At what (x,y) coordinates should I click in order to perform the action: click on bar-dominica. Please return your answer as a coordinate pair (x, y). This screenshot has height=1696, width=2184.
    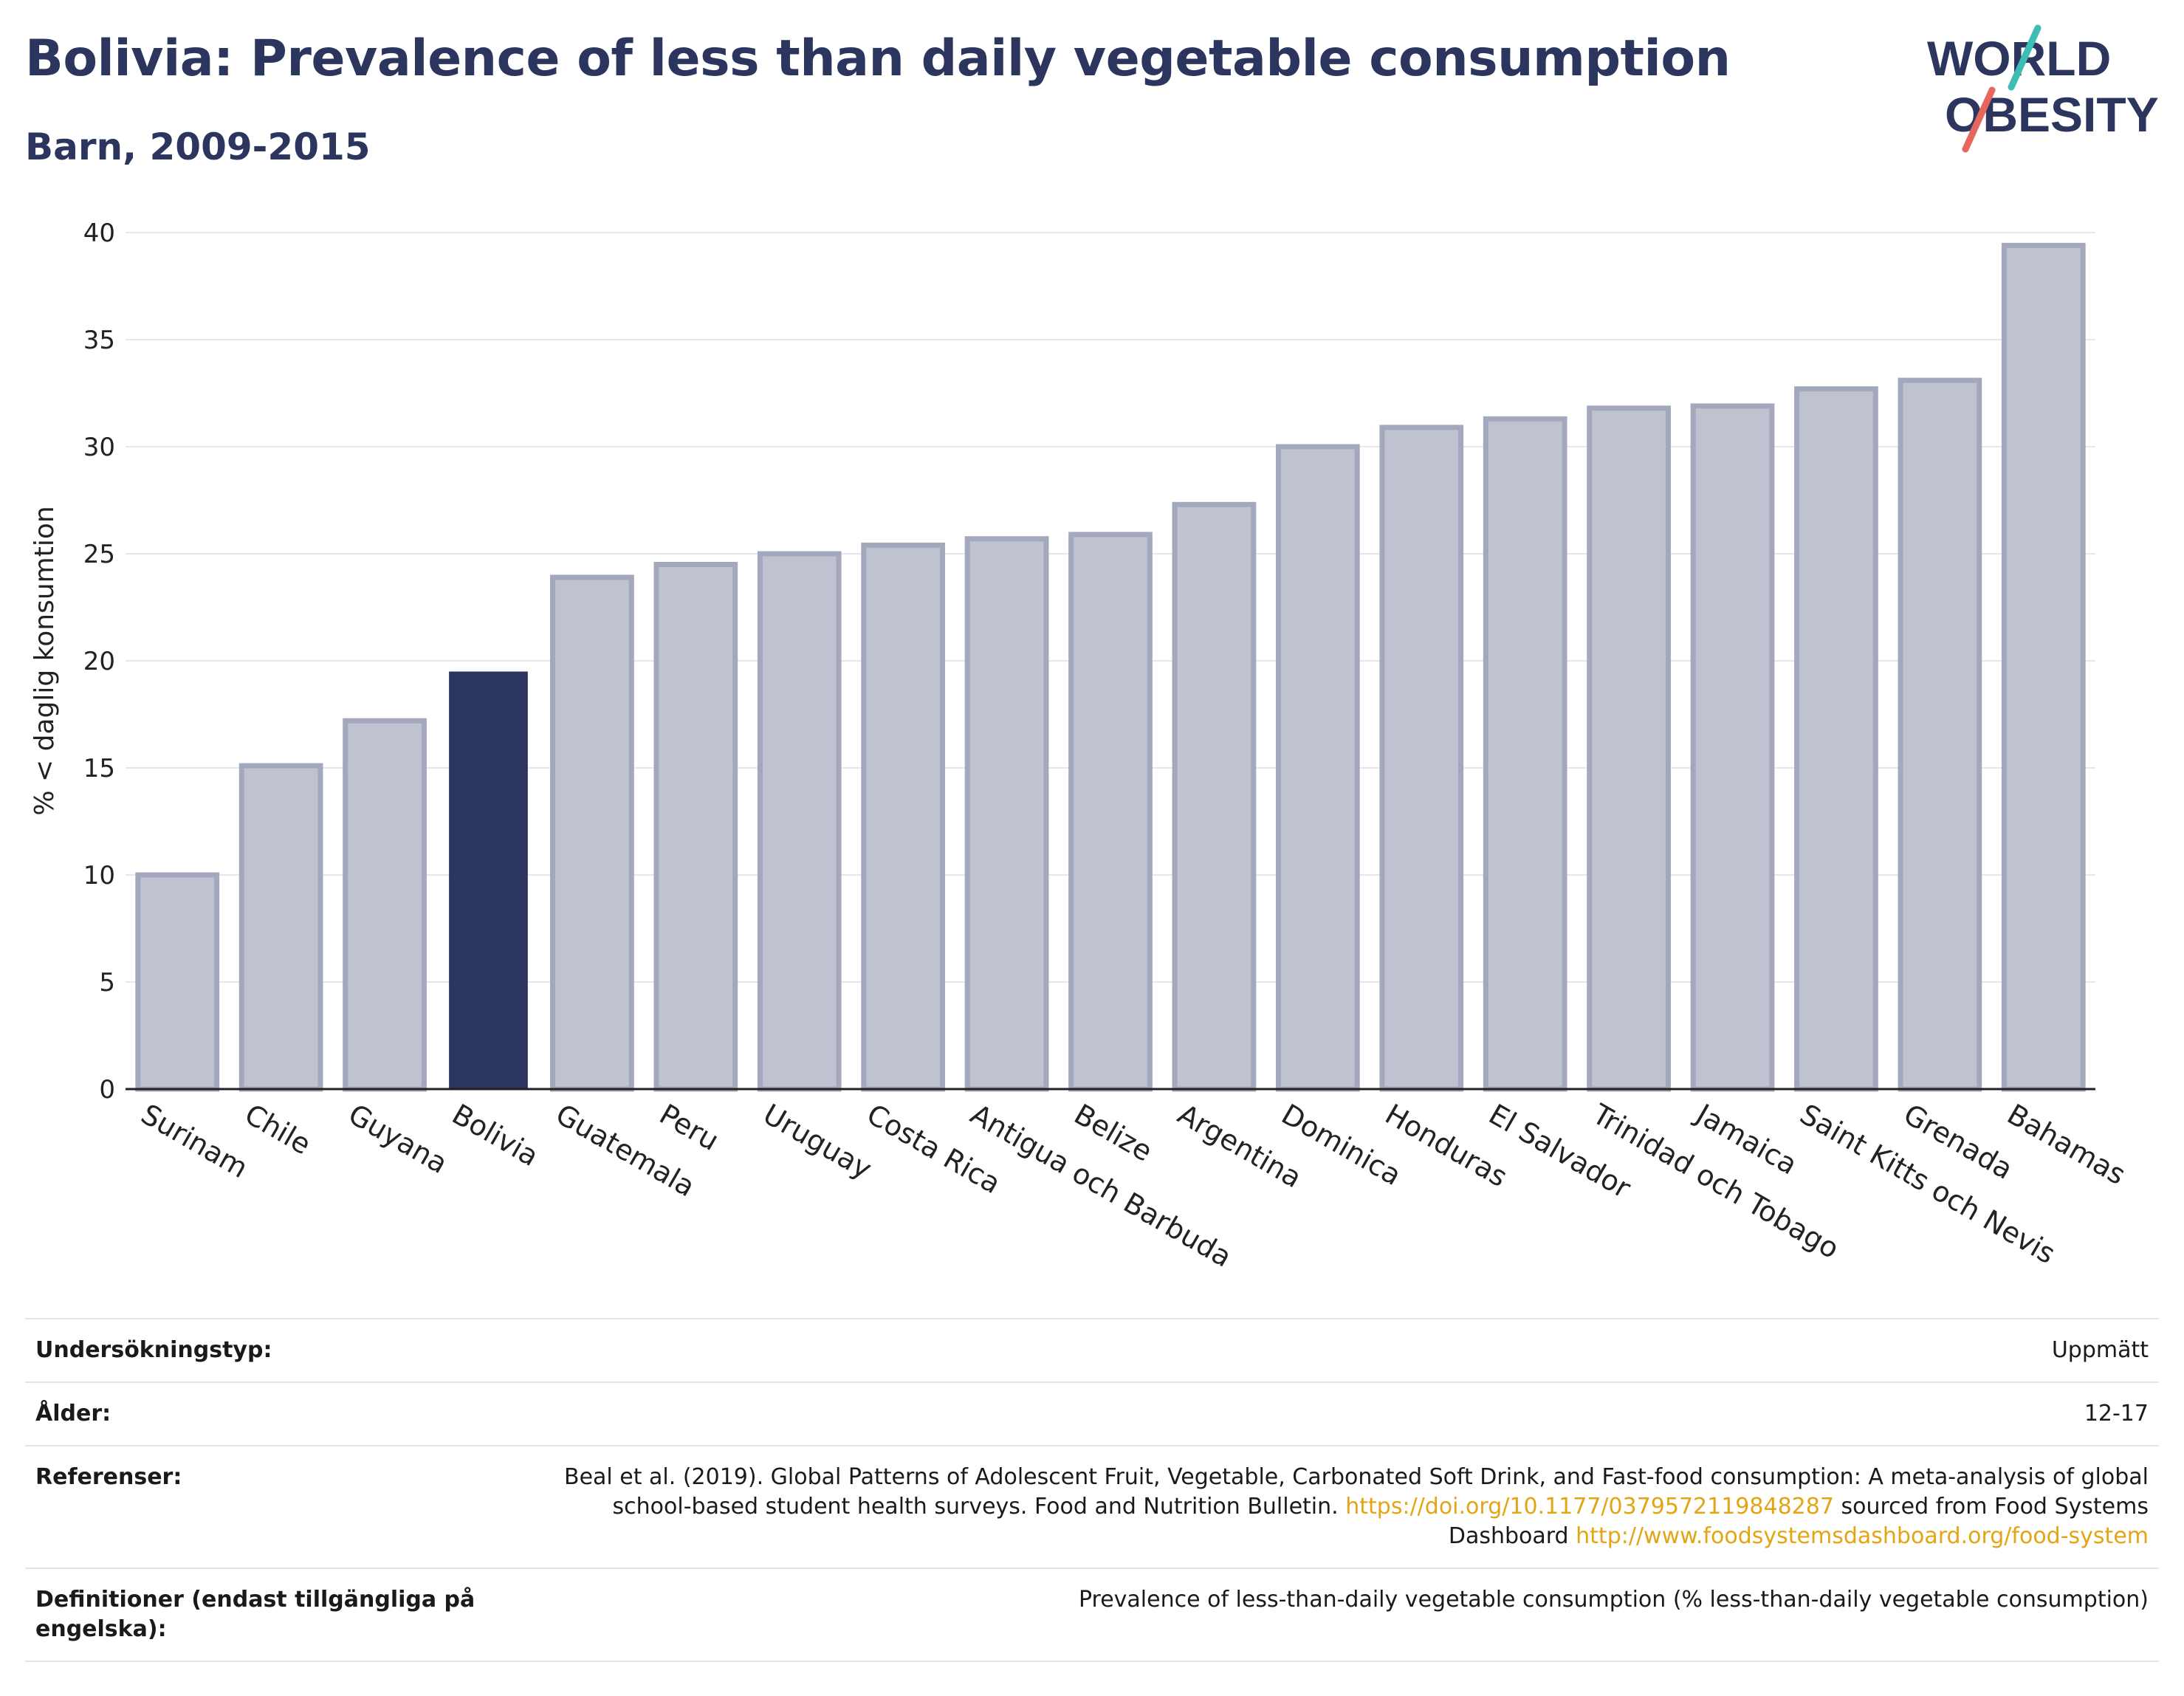
    Looking at the image, I should click on (1318, 768).